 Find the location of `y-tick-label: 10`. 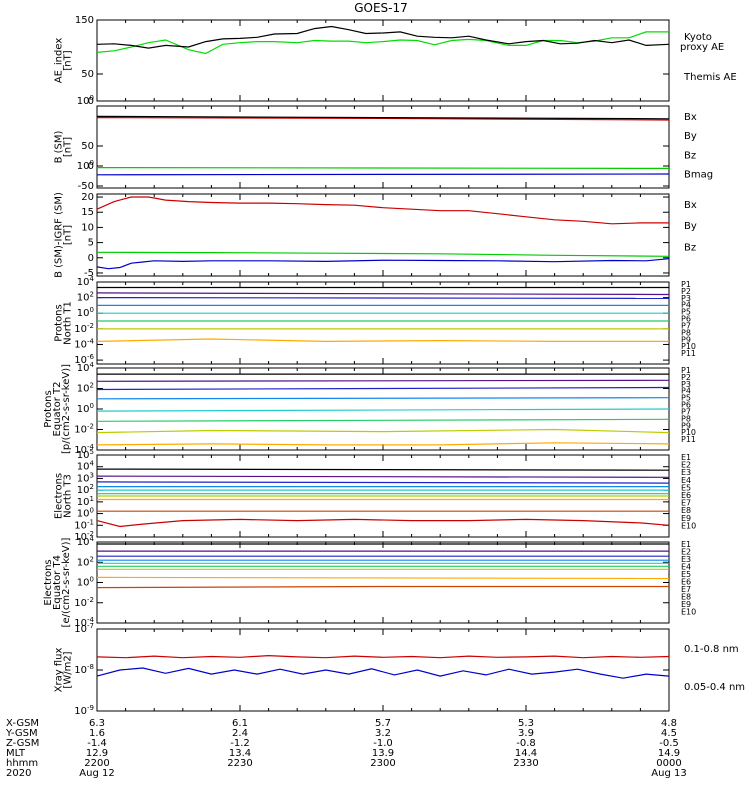

y-tick-label: 10 is located at coordinates (87, 227).